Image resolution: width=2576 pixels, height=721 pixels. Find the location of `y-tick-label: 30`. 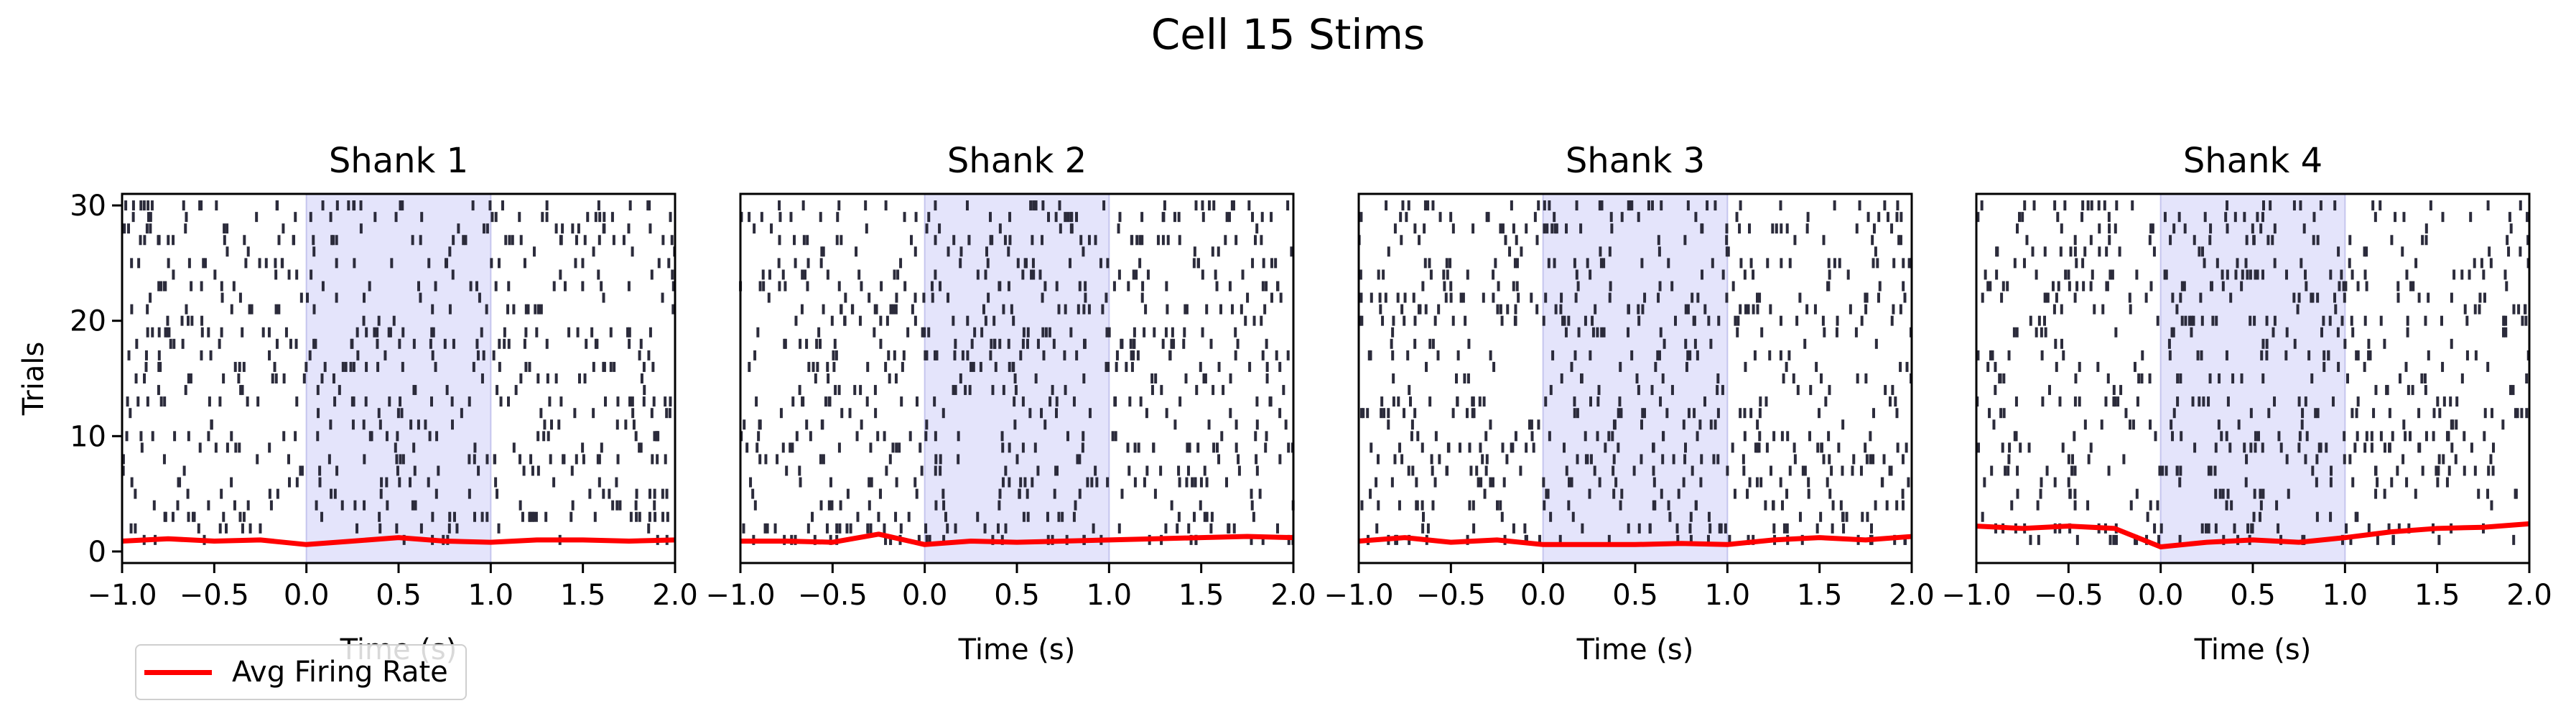

y-tick-label: 30 is located at coordinates (88, 206).